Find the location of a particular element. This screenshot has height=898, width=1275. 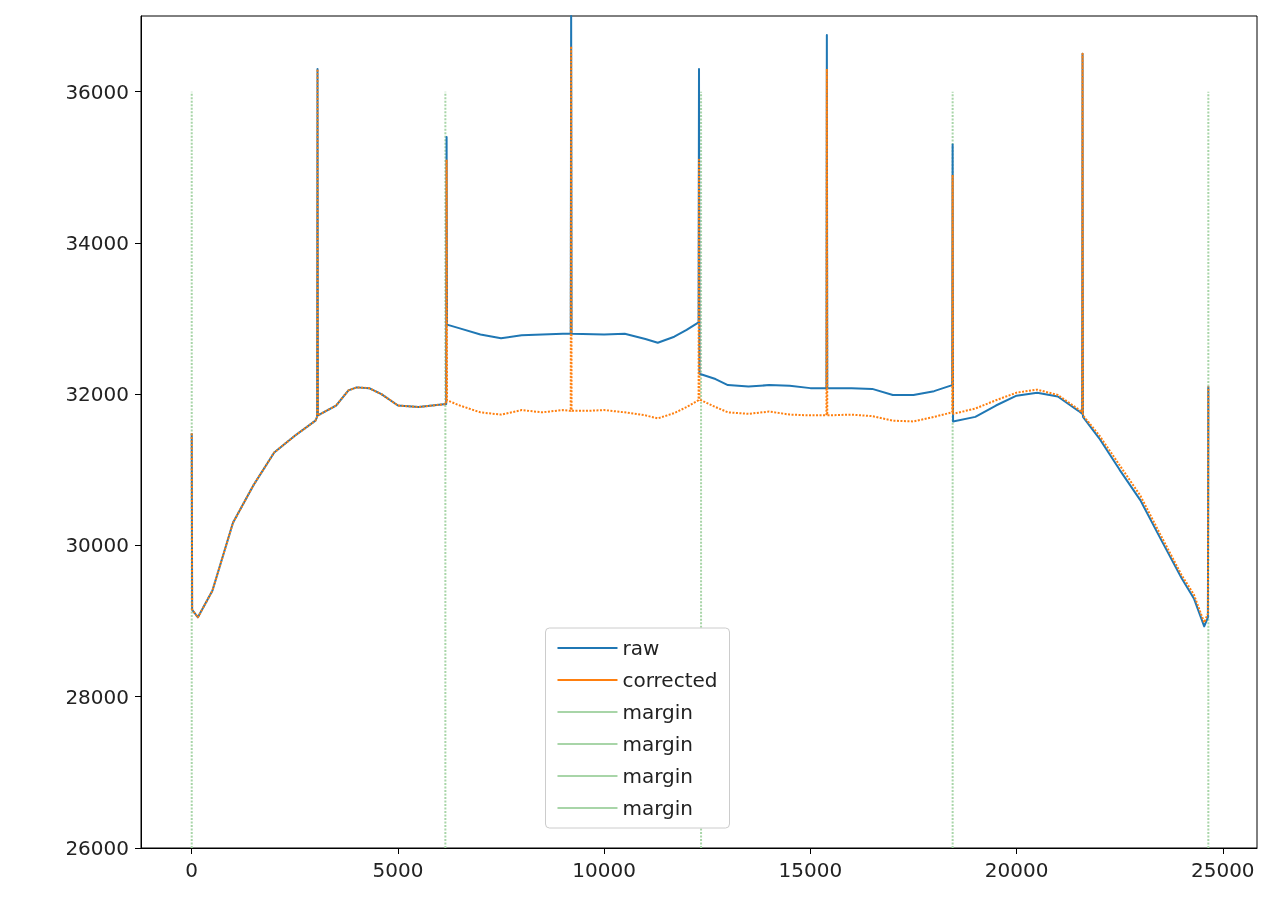

legend-label: raw is located at coordinates (641, 648).